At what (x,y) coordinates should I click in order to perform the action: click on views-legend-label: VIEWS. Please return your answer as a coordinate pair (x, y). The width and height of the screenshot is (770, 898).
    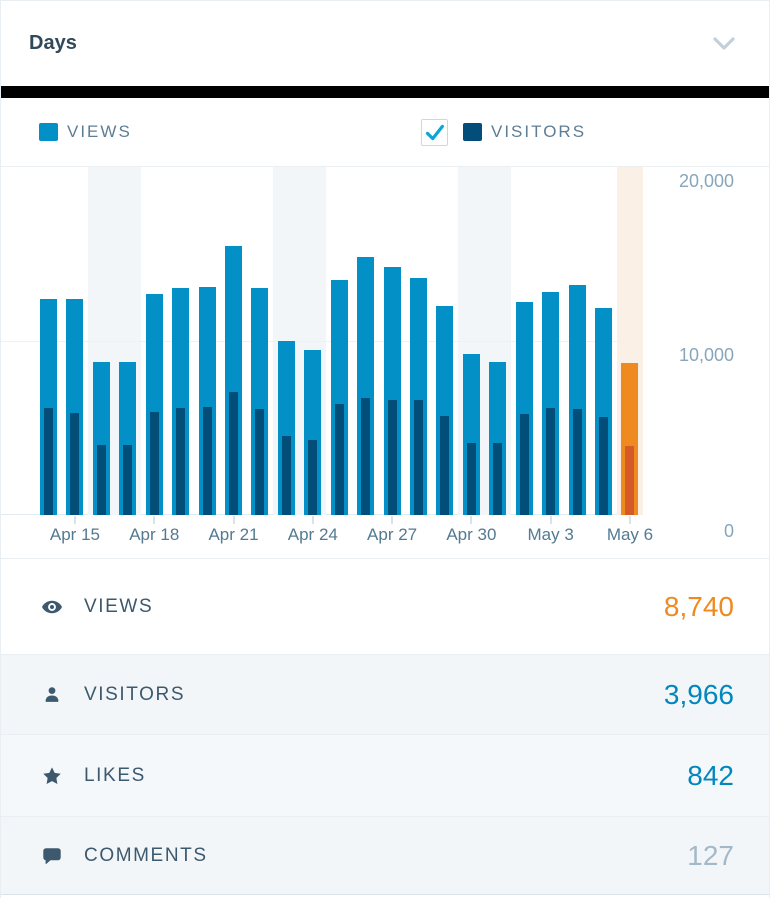
    Looking at the image, I should click on (99, 131).